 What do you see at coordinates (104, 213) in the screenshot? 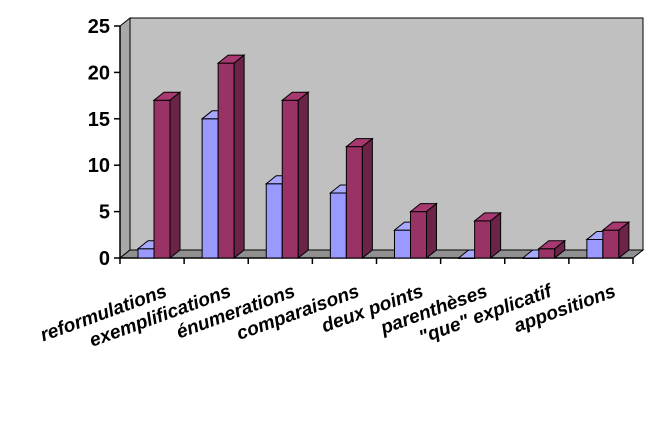
I see `y-tick-label: 5` at bounding box center [104, 213].